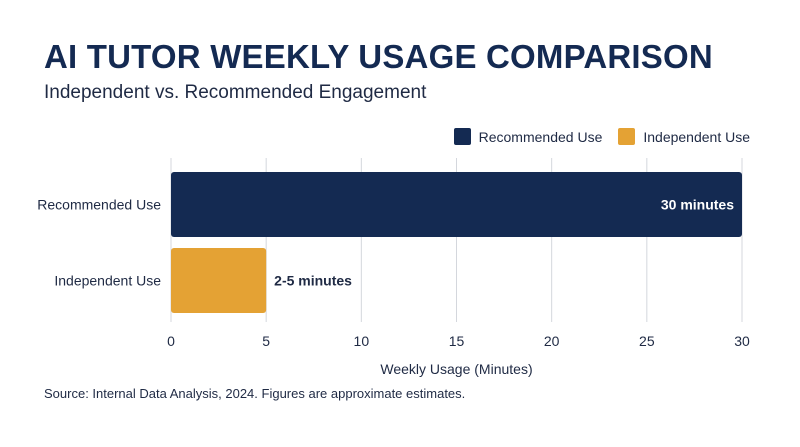 The image size is (800, 447). What do you see at coordinates (540, 136) in the screenshot?
I see `legend-label-recommended: Recommended Use` at bounding box center [540, 136].